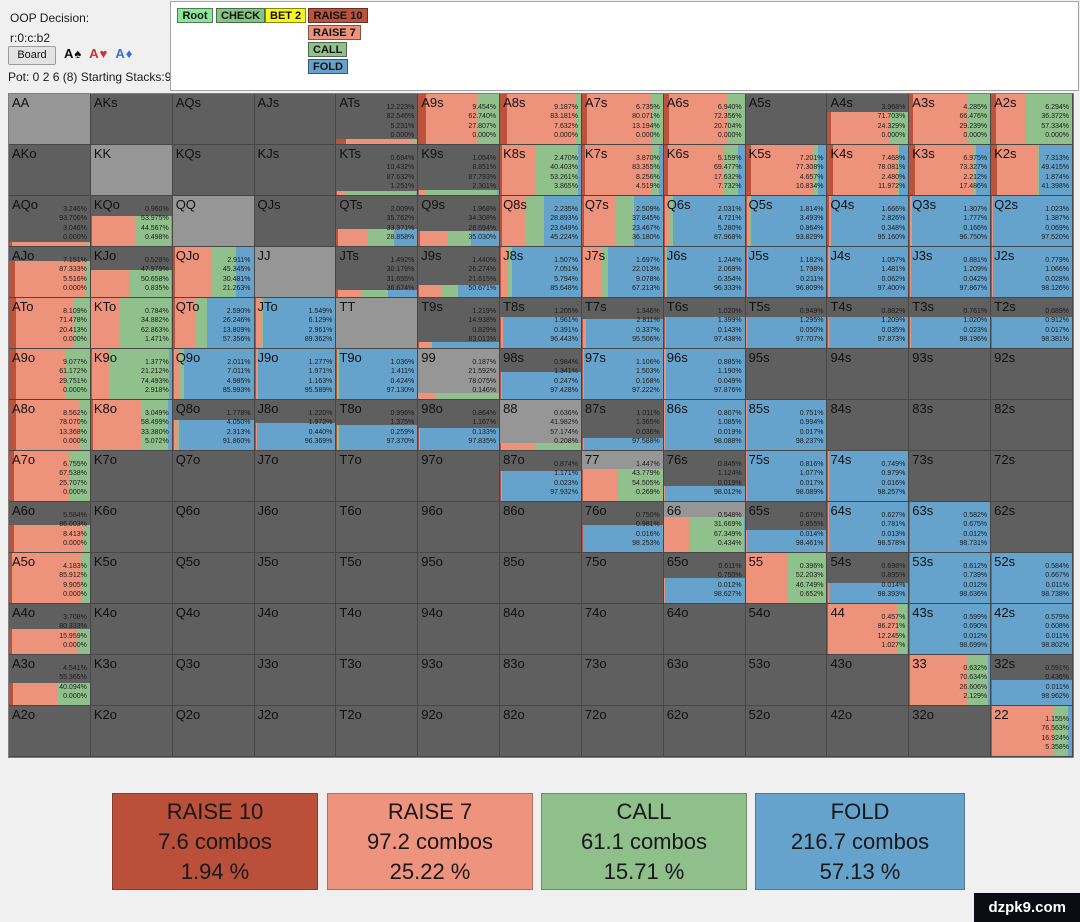 Image resolution: width=1080 pixels, height=922 pixels. I want to click on cell-94o: 94o, so click(459, 629).